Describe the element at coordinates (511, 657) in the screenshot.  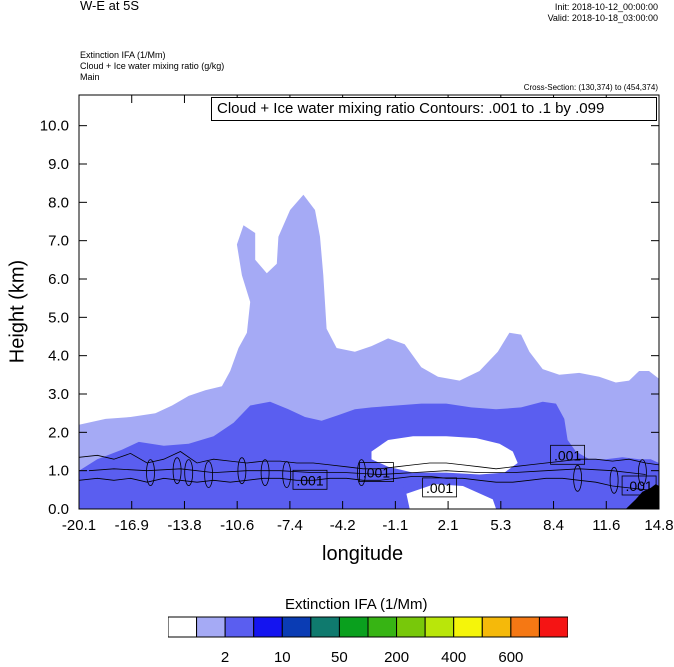
I see `colorbar-tick-label: 600` at that location.